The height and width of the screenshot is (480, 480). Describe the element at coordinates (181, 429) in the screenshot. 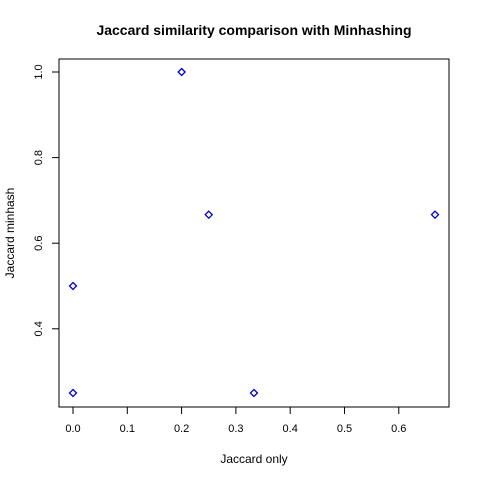

I see `x-tick-label: 0.2` at that location.